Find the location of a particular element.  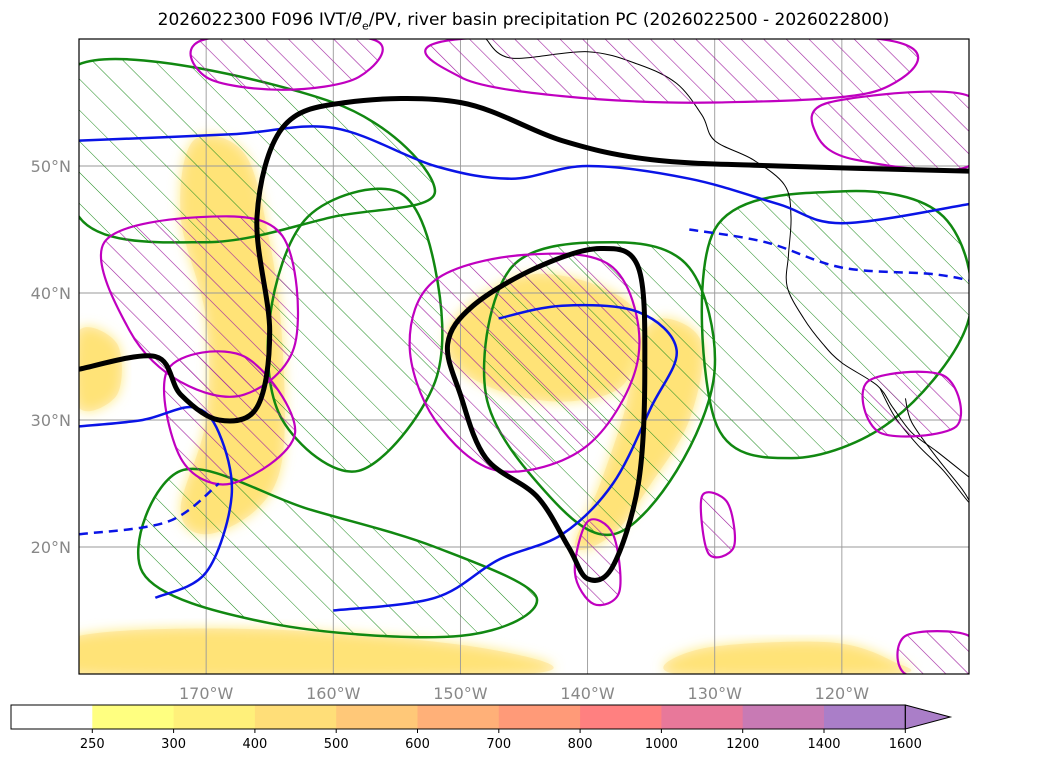

colorbar-label: 1600 is located at coordinates (905, 744).